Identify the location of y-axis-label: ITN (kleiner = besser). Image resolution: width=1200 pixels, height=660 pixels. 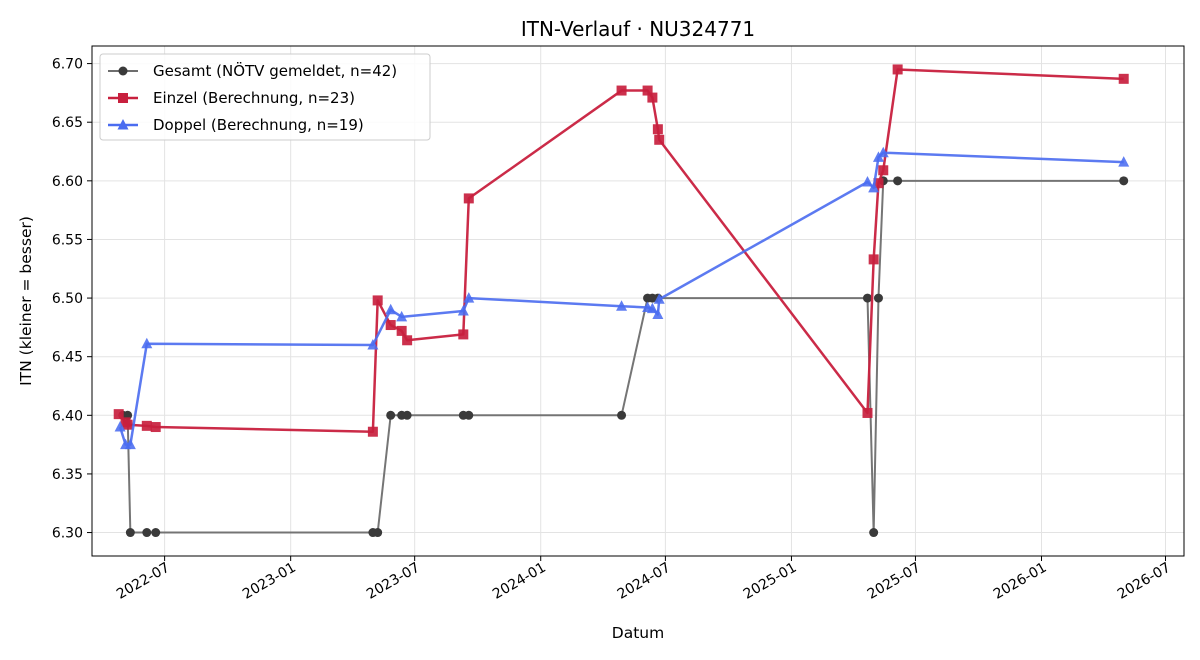
(26, 301).